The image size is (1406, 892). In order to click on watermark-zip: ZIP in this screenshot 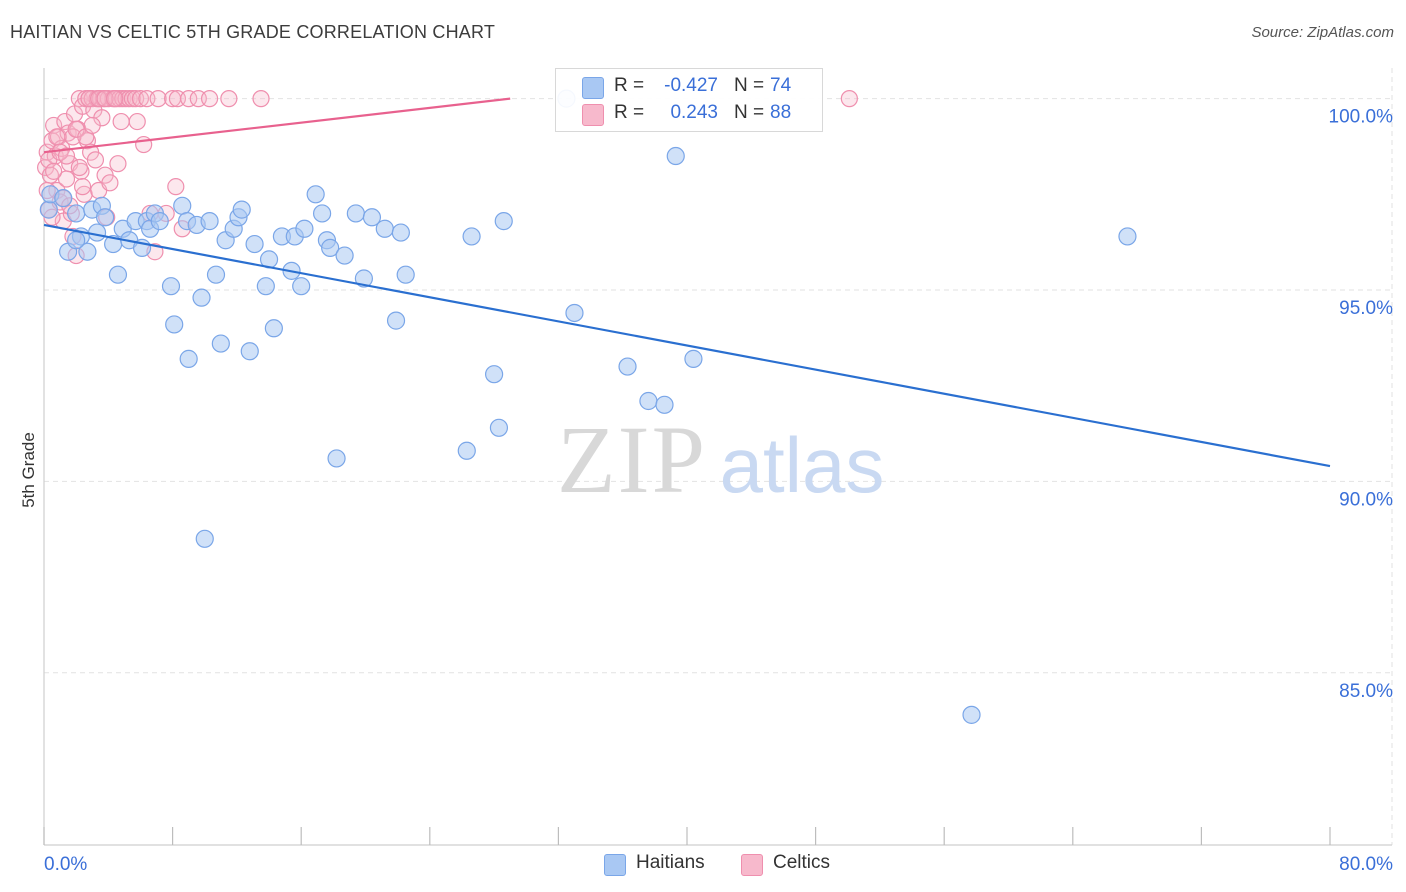, I will do `click(632, 459)`.